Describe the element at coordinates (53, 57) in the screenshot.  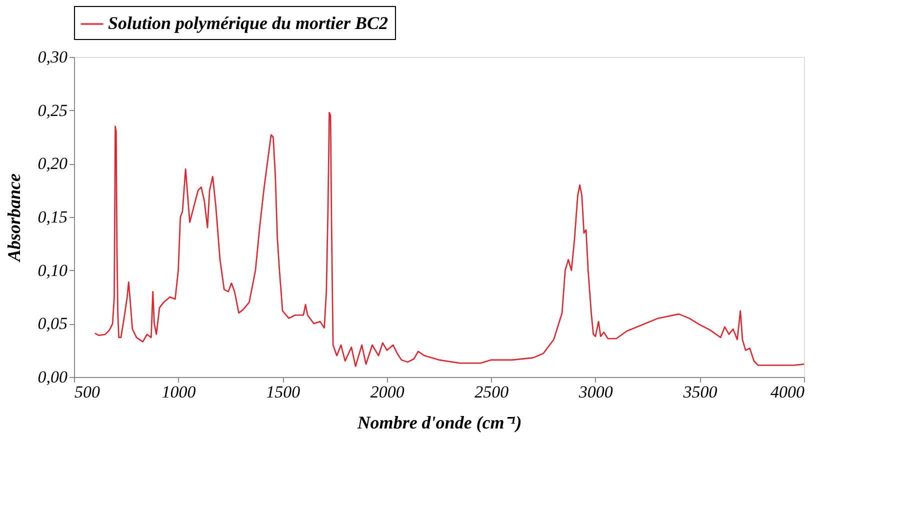
I see `y-tick-label: 0,30` at that location.